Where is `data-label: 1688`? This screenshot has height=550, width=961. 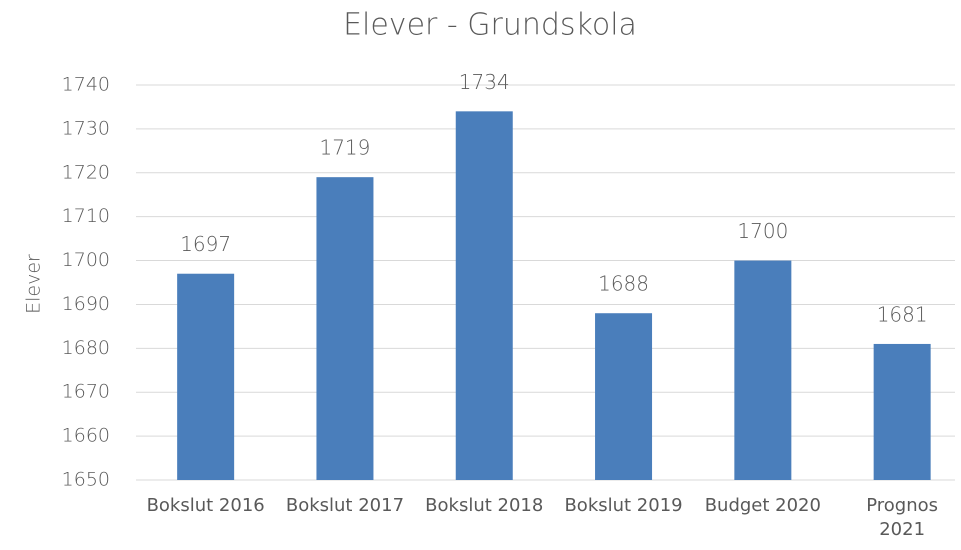 data-label: 1688 is located at coordinates (623, 284).